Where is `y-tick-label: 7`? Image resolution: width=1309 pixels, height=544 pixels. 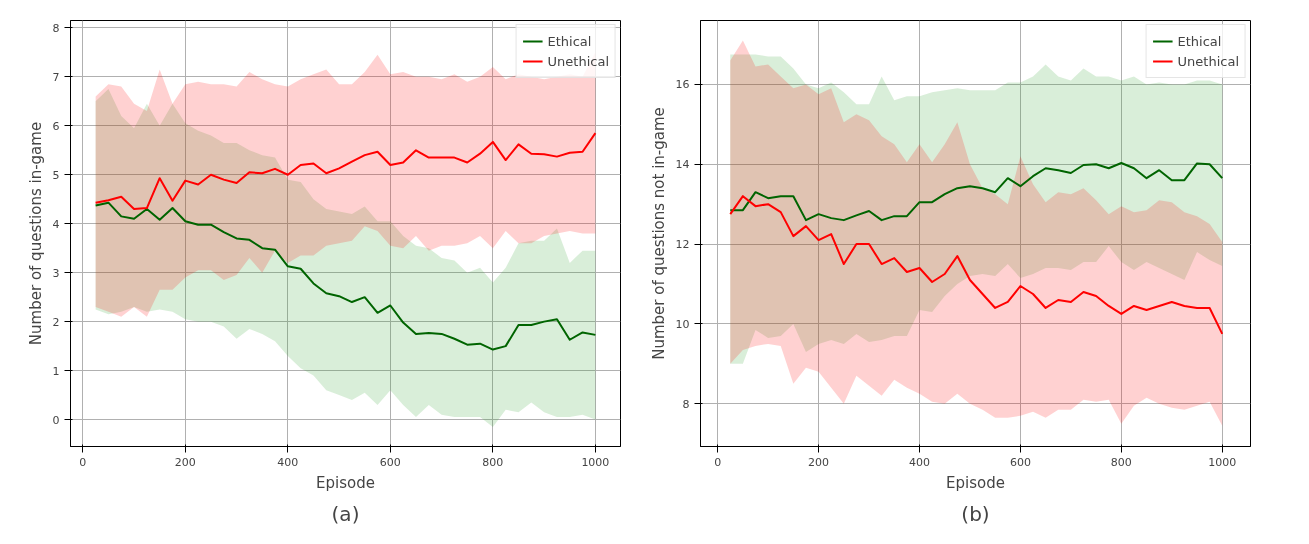 y-tick-label: 7 is located at coordinates (56, 77).